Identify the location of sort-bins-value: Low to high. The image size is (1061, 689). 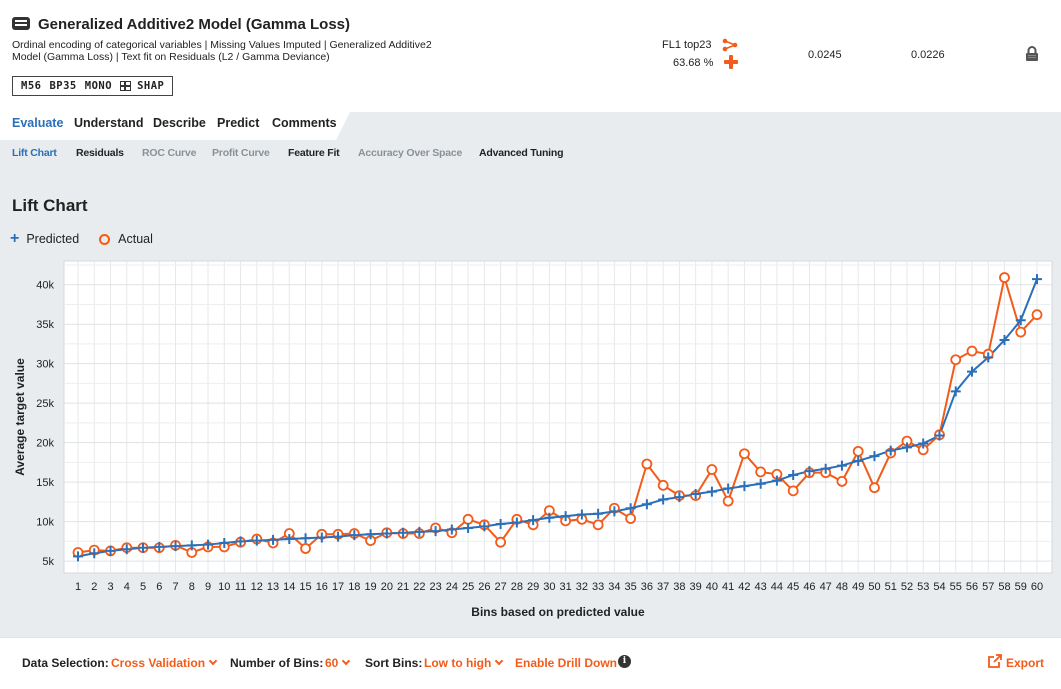
(458, 663).